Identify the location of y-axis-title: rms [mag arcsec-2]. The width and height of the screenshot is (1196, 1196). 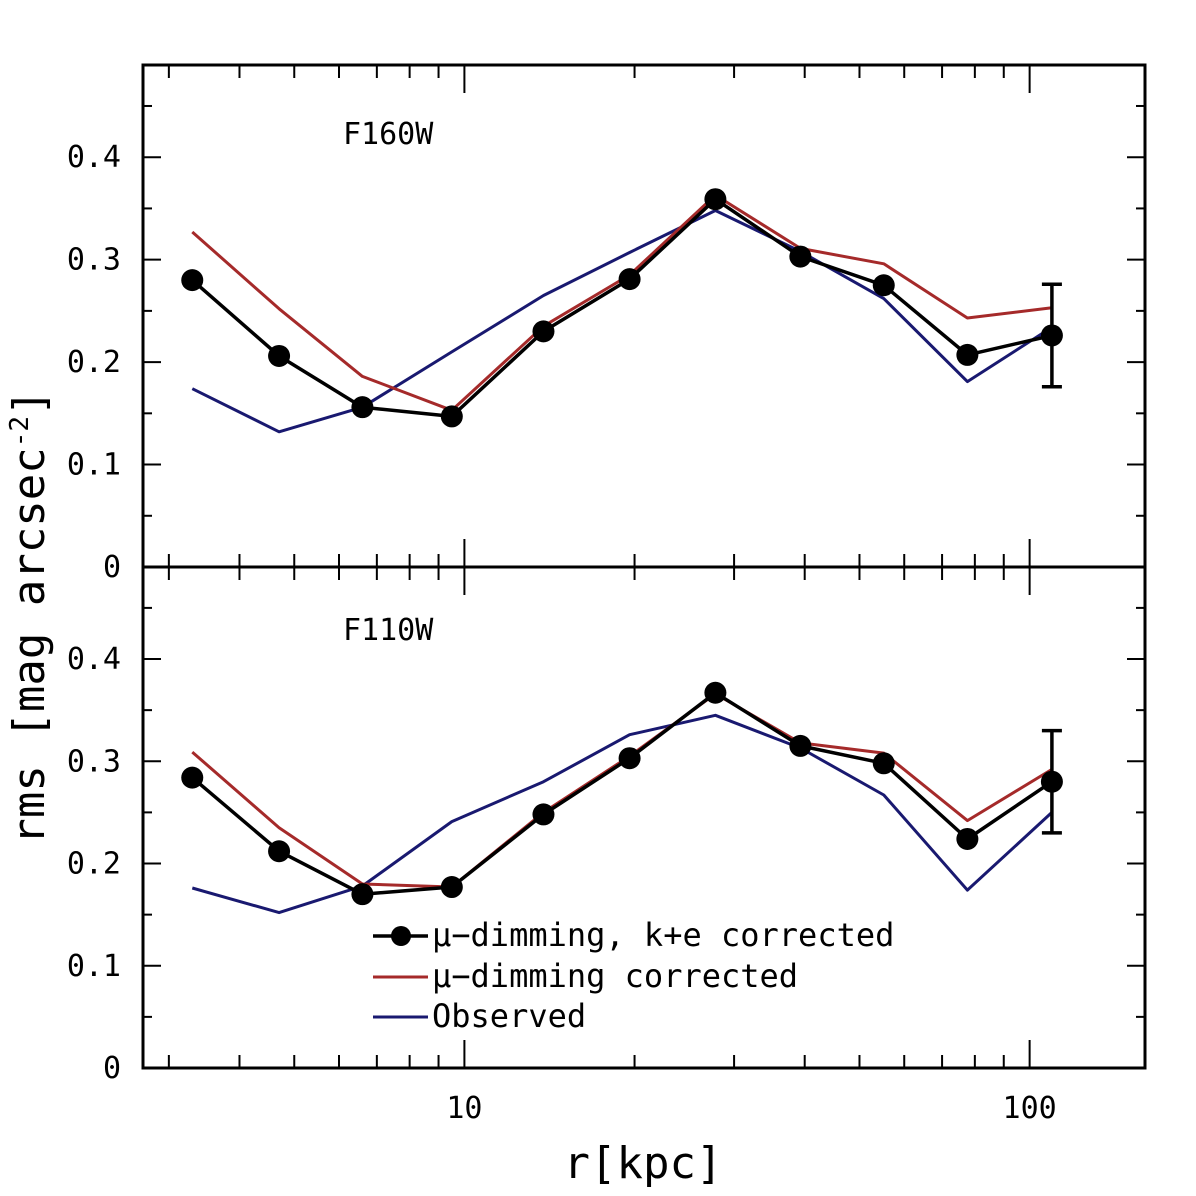
(29, 616).